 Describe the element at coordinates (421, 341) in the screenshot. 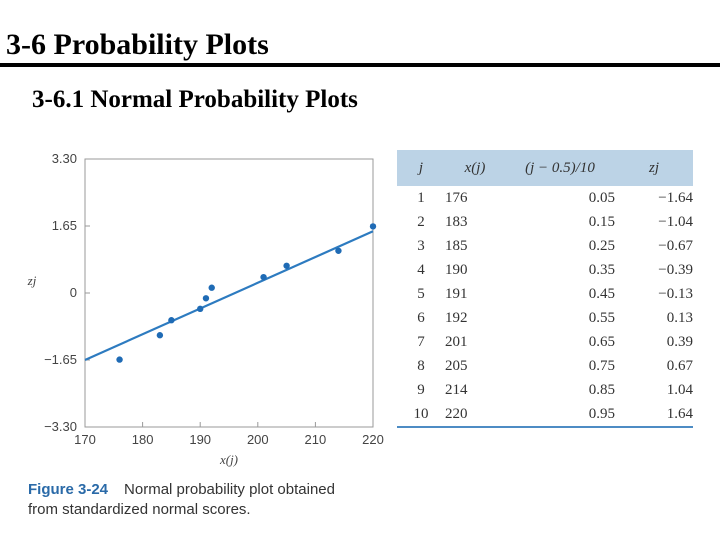

I see `cell-j: 7` at that location.